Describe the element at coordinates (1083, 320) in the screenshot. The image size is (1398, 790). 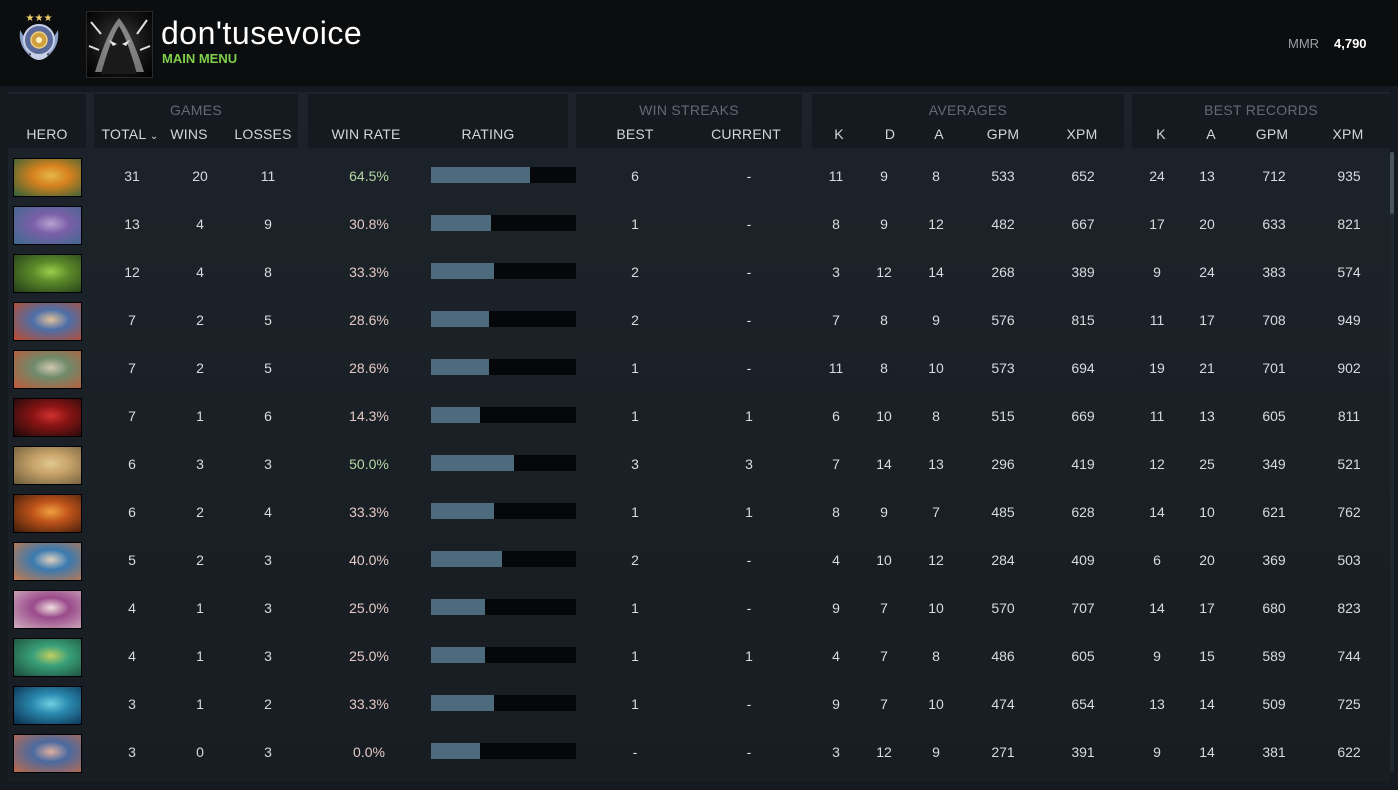
I see `cell-xpm: 815` at that location.